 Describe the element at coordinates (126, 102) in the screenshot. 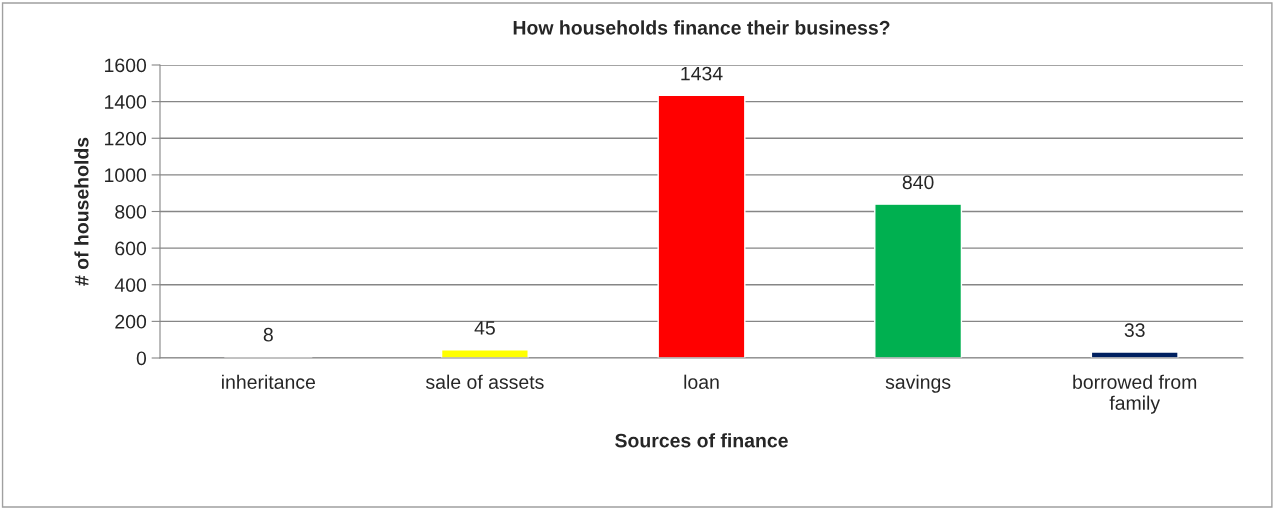

I see `y-tick-label: 1400` at that location.